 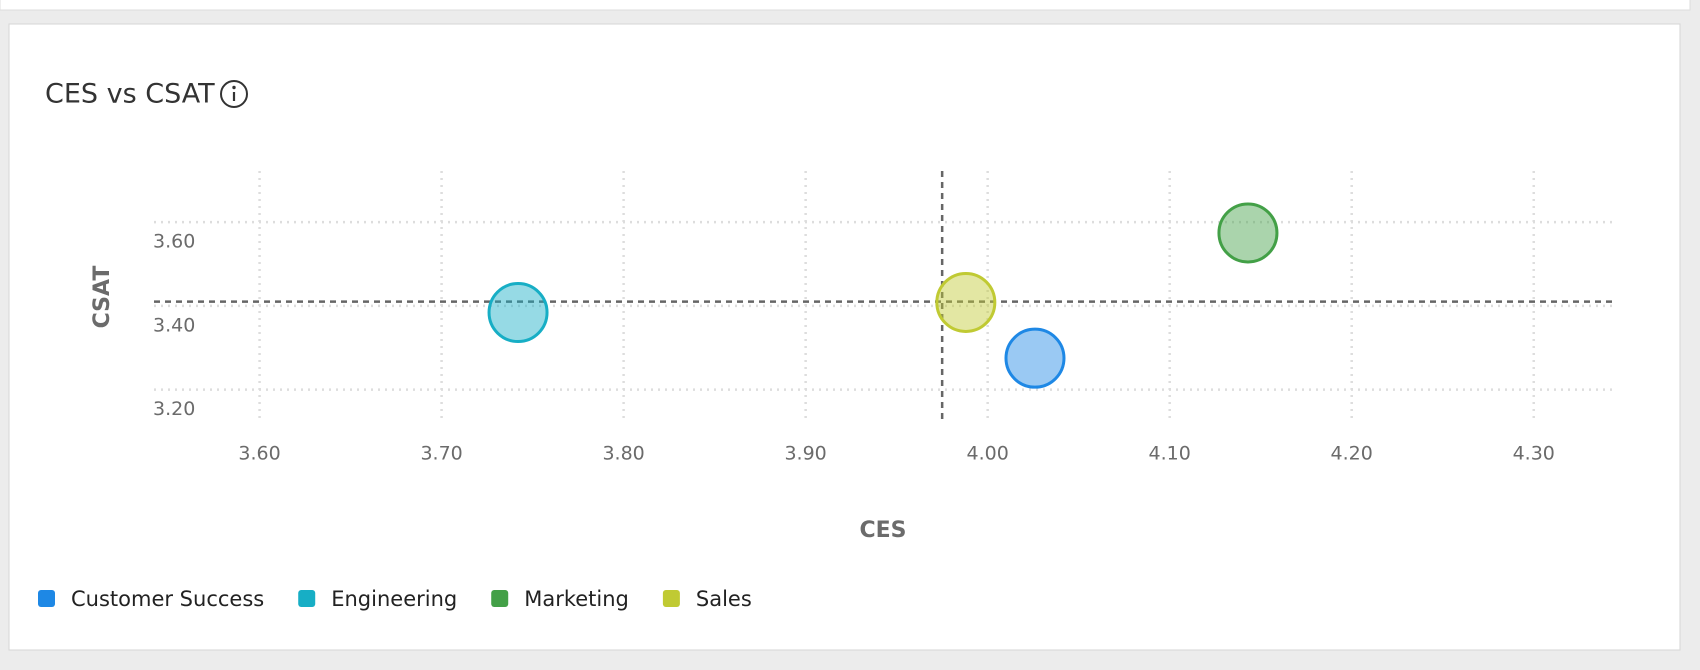 I want to click on x-tick-label: 4.10, so click(x=1170, y=454).